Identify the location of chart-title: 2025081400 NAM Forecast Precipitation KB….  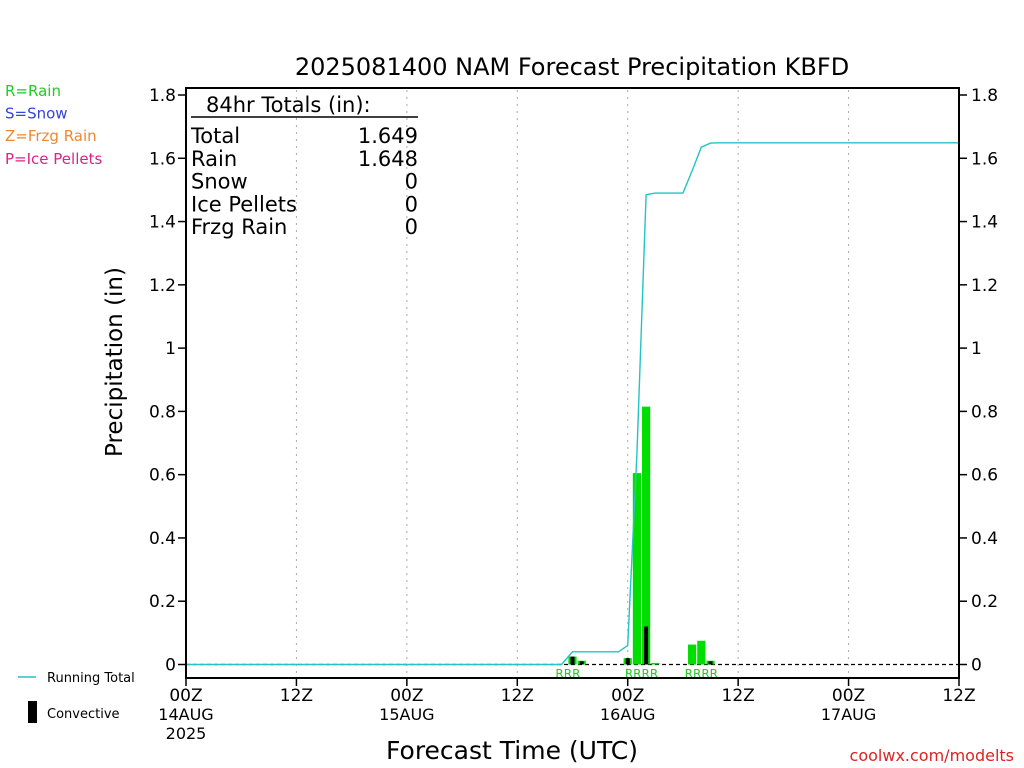
(572, 67).